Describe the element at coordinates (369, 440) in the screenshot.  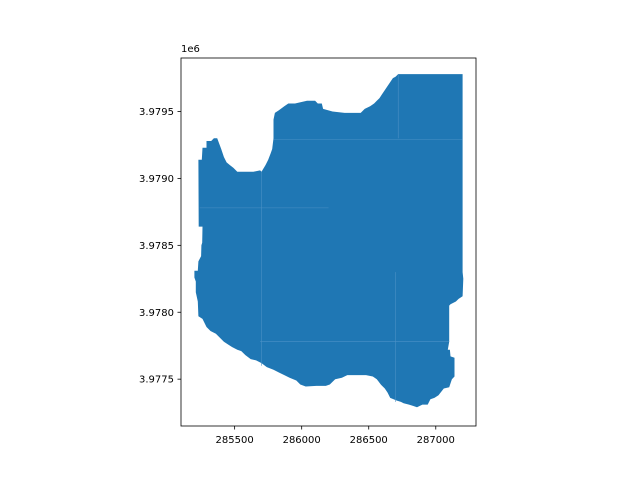
I see `x-tick-label: 286500` at that location.